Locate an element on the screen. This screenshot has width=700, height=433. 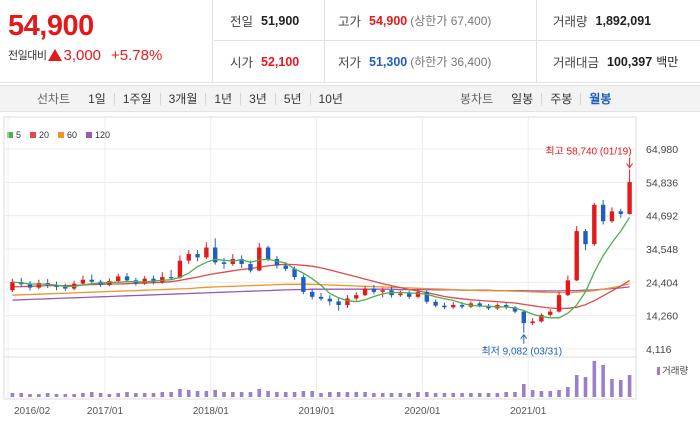
stat-unit: 백만 is located at coordinates (667, 62).